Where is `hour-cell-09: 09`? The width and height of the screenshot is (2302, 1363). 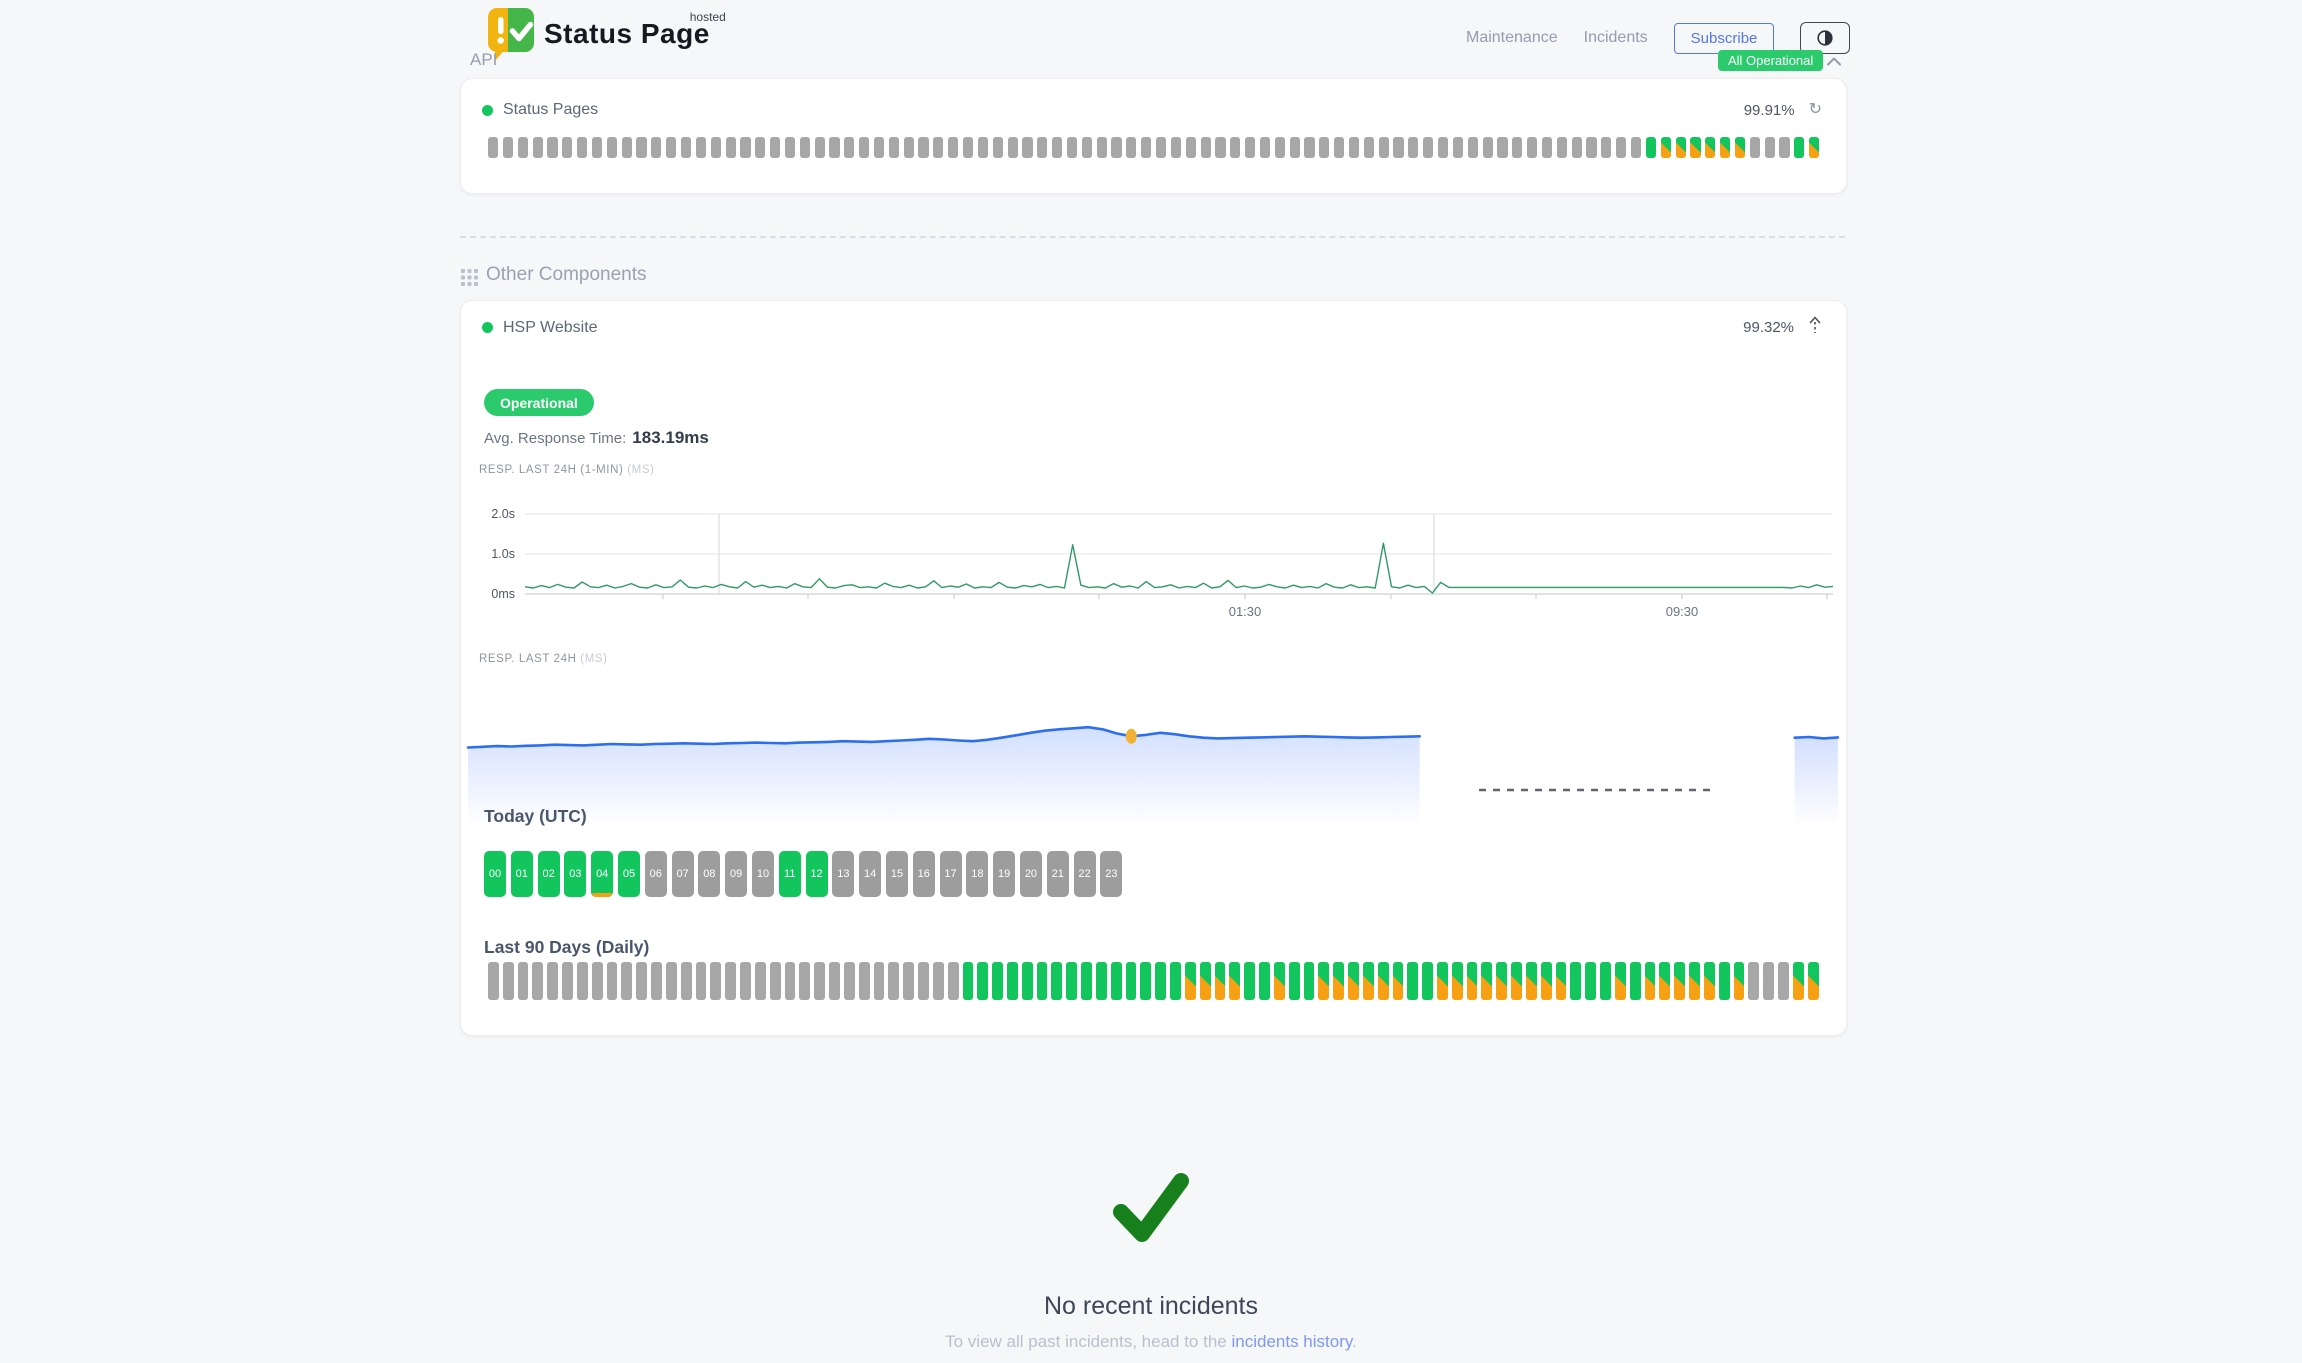 hour-cell-09: 09 is located at coordinates (736, 874).